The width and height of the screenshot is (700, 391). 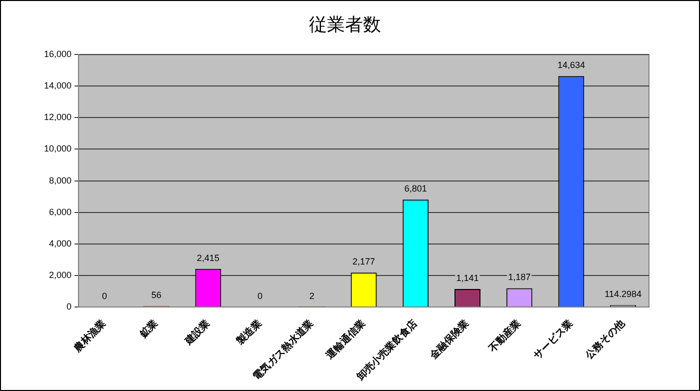 I want to click on y-tick-label: 8,000, so click(x=60, y=180).